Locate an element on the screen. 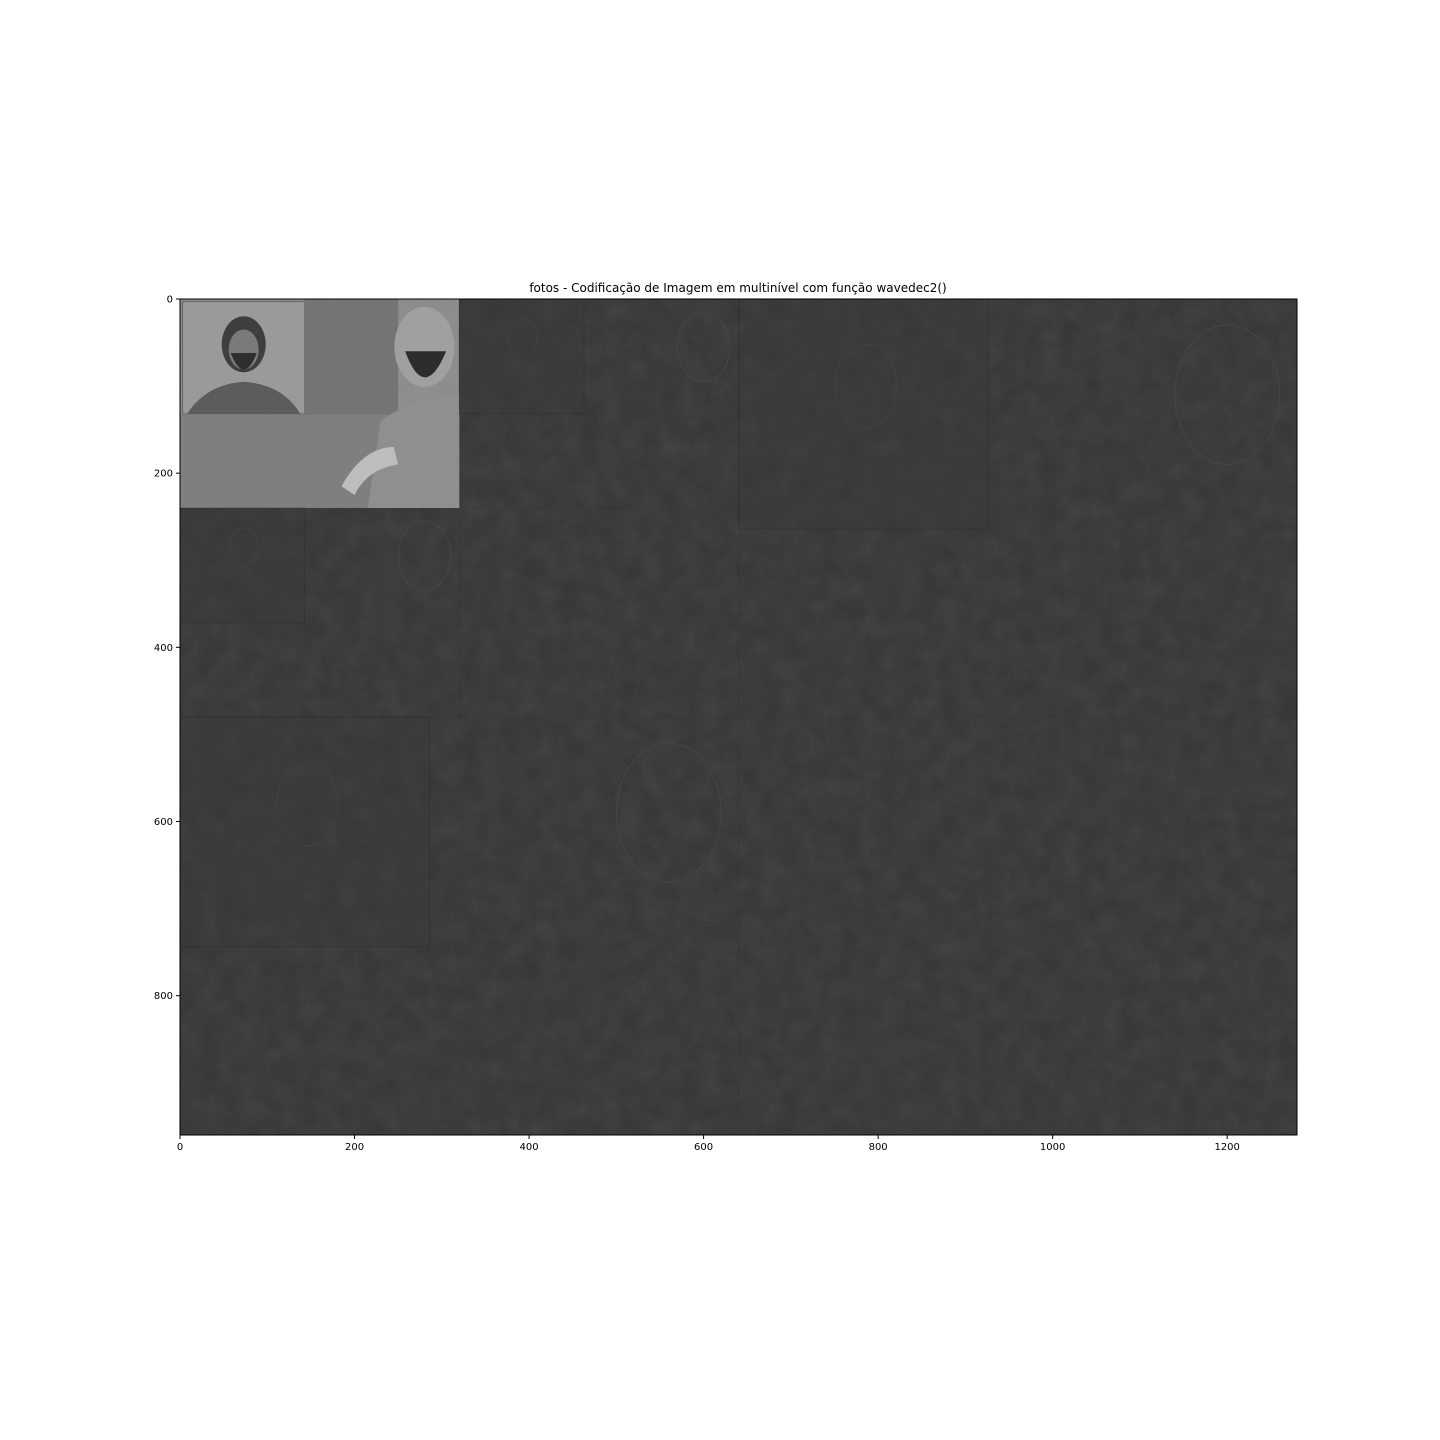 This screenshot has width=1440, height=1440. detail-v1-inset-frame is located at coordinates (305, 832).